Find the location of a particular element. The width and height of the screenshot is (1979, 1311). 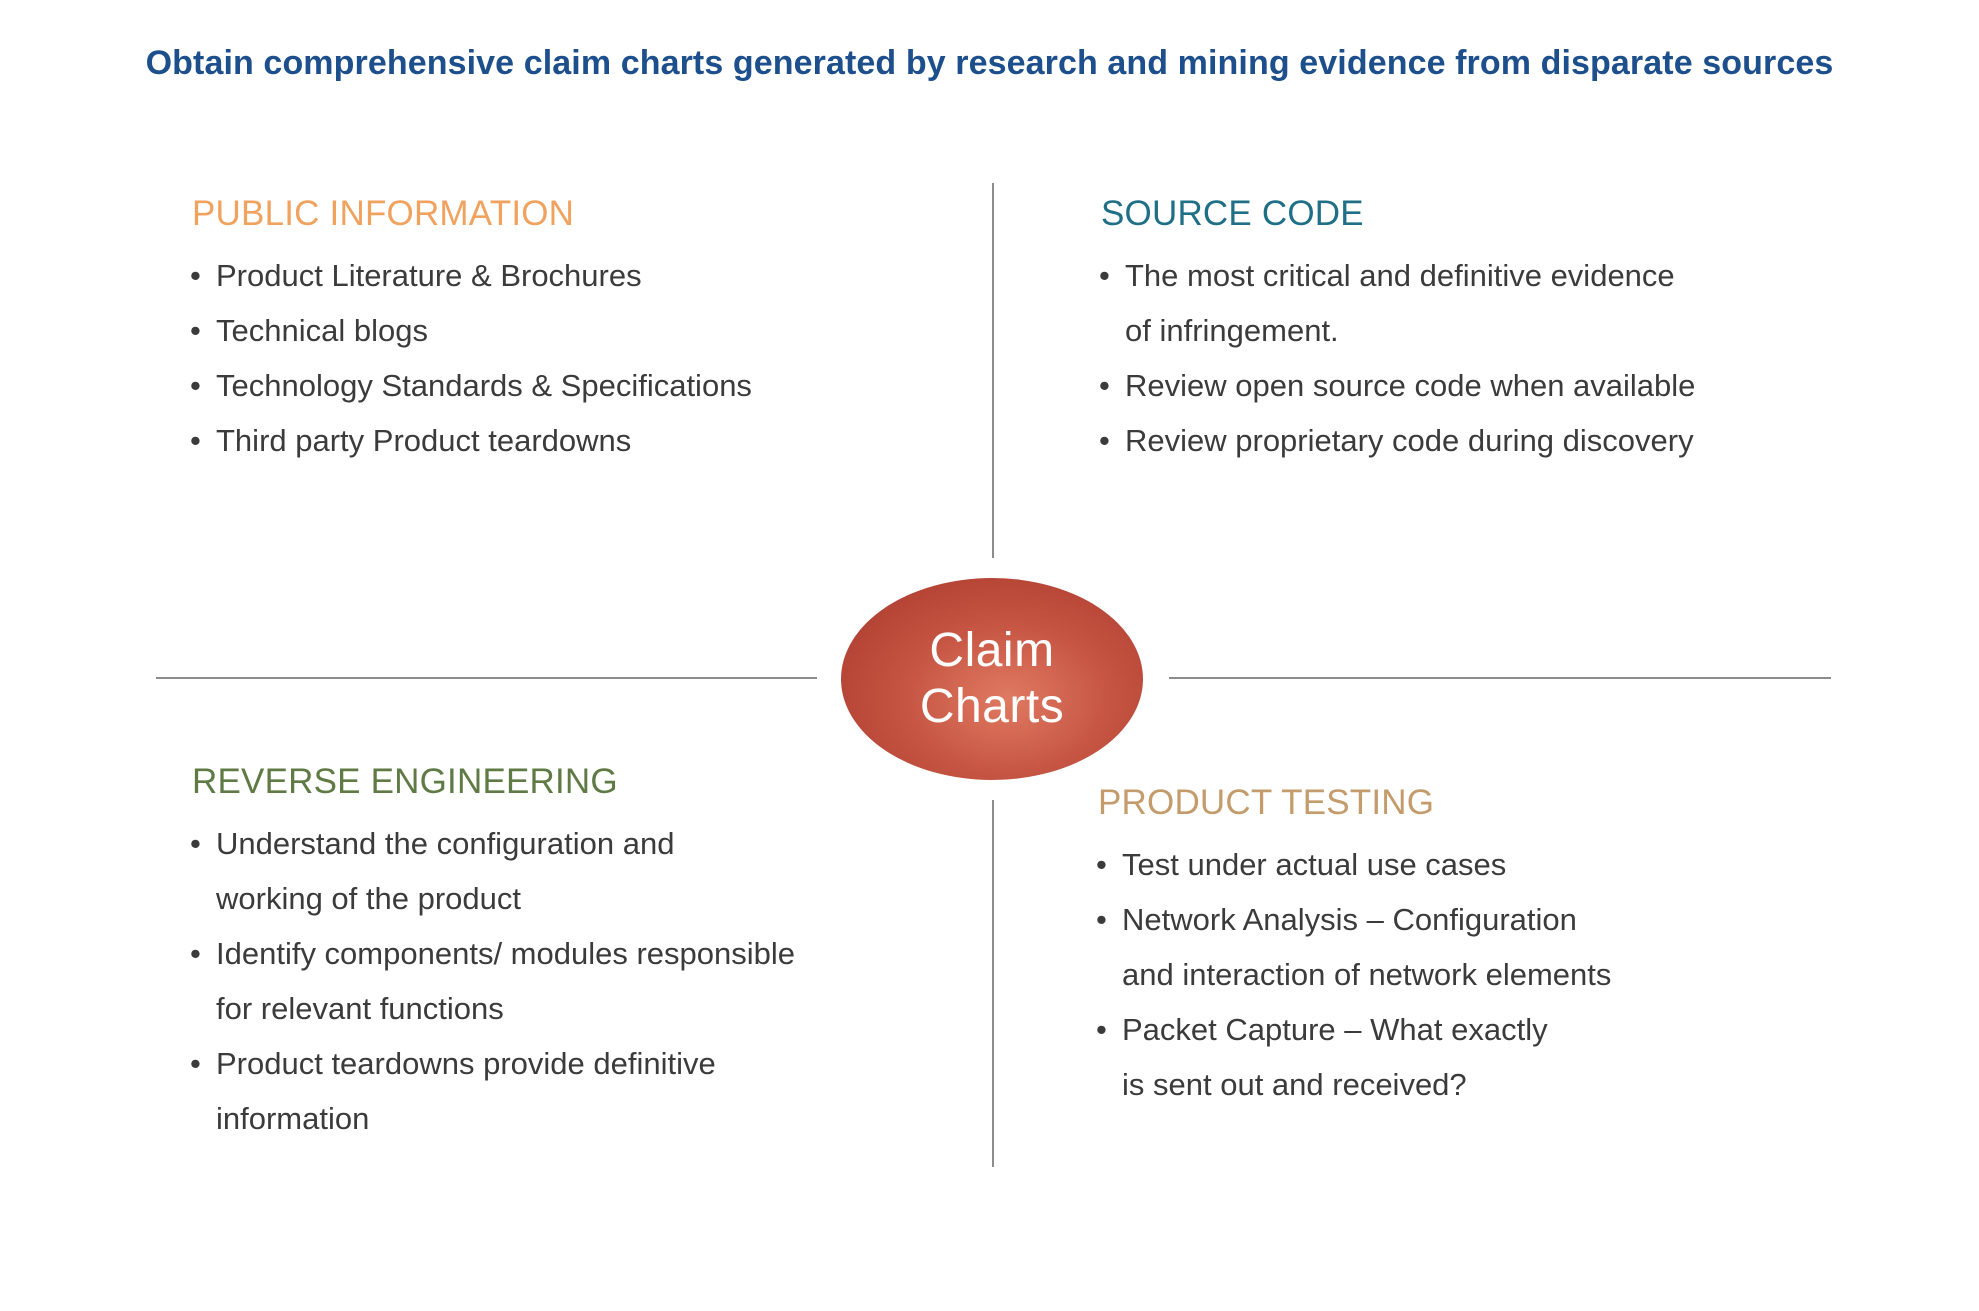

claim-charts-label: Claim Charts is located at coordinates (992, 679).